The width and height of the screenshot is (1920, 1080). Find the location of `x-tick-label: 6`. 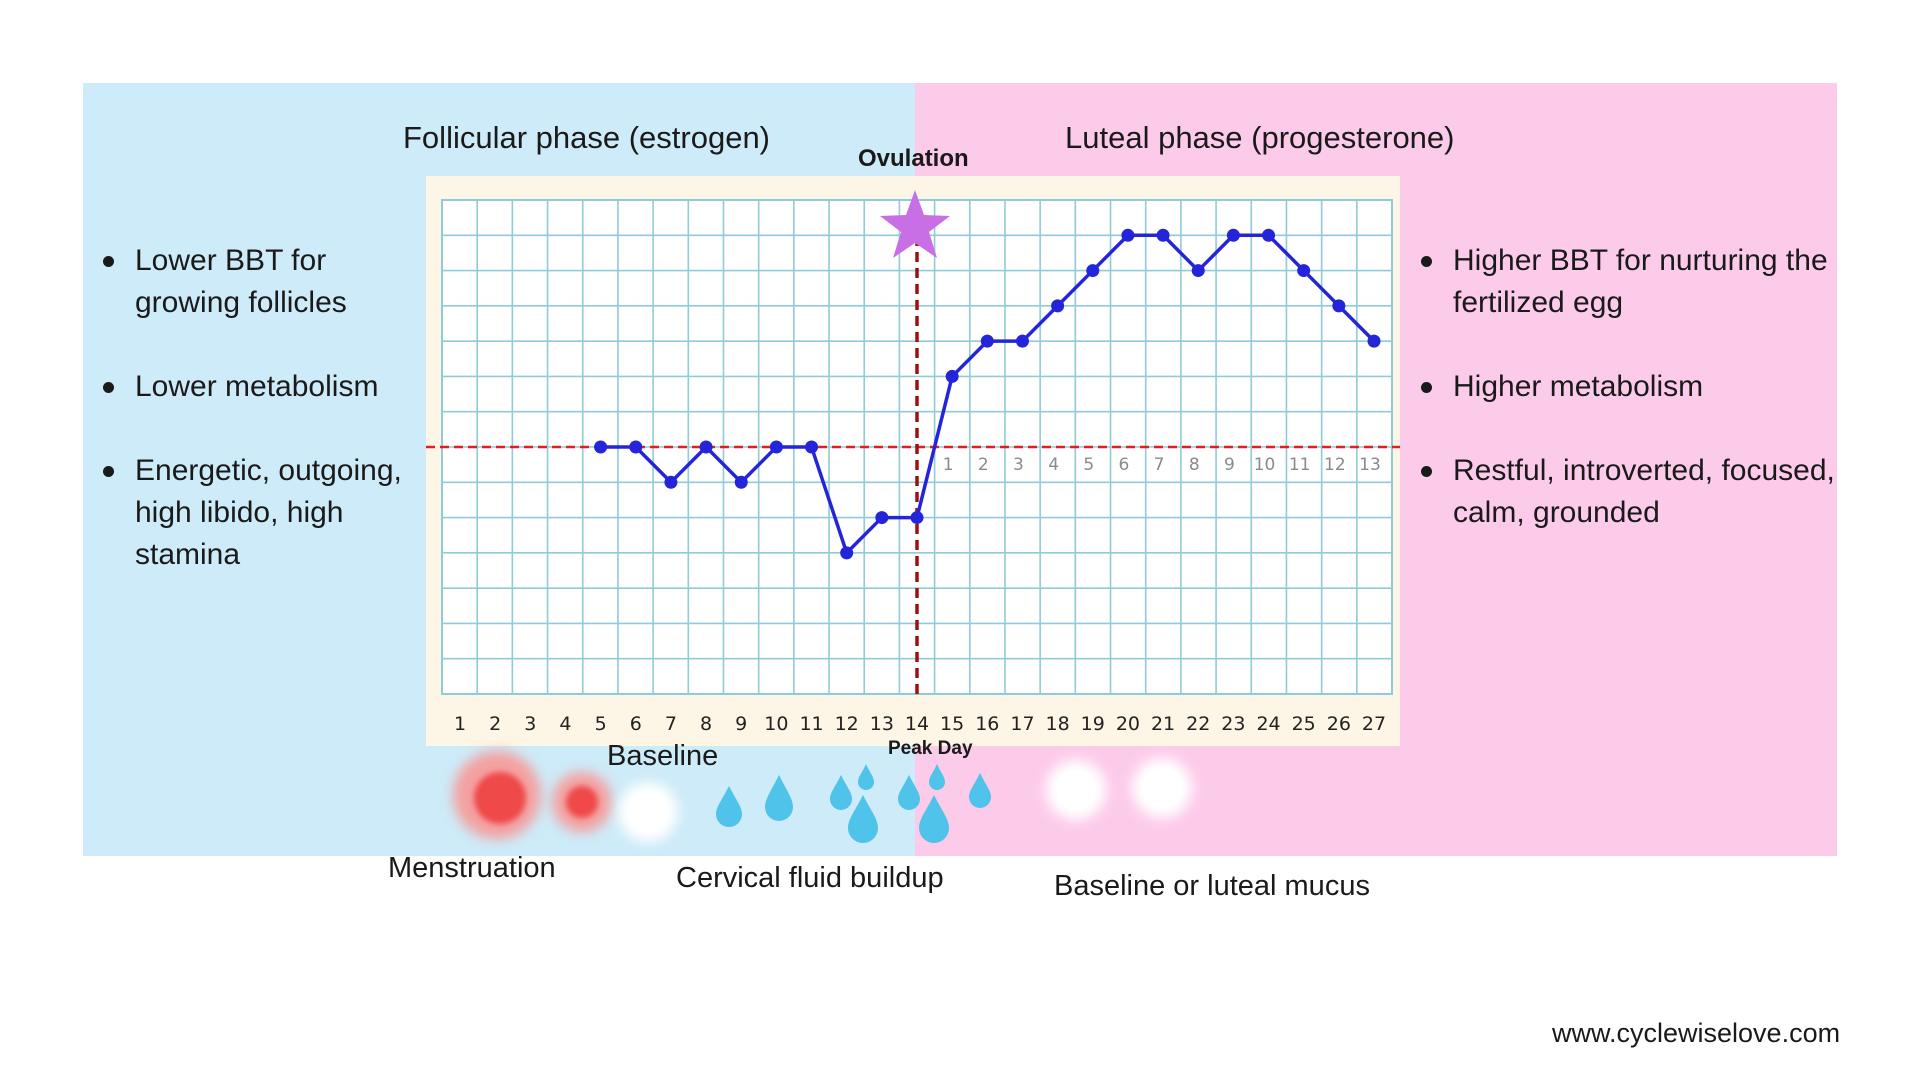

x-tick-label: 6 is located at coordinates (636, 724).